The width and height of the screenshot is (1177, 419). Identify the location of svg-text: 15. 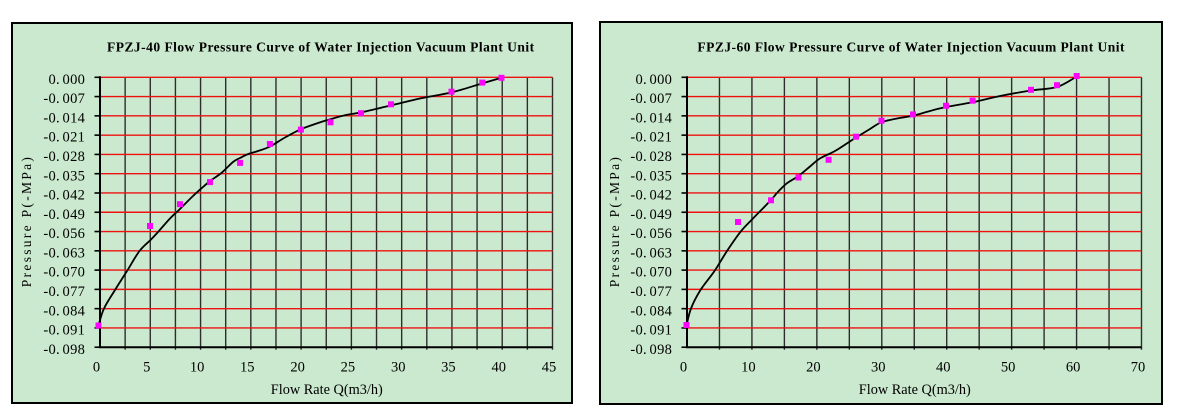
(247, 367).